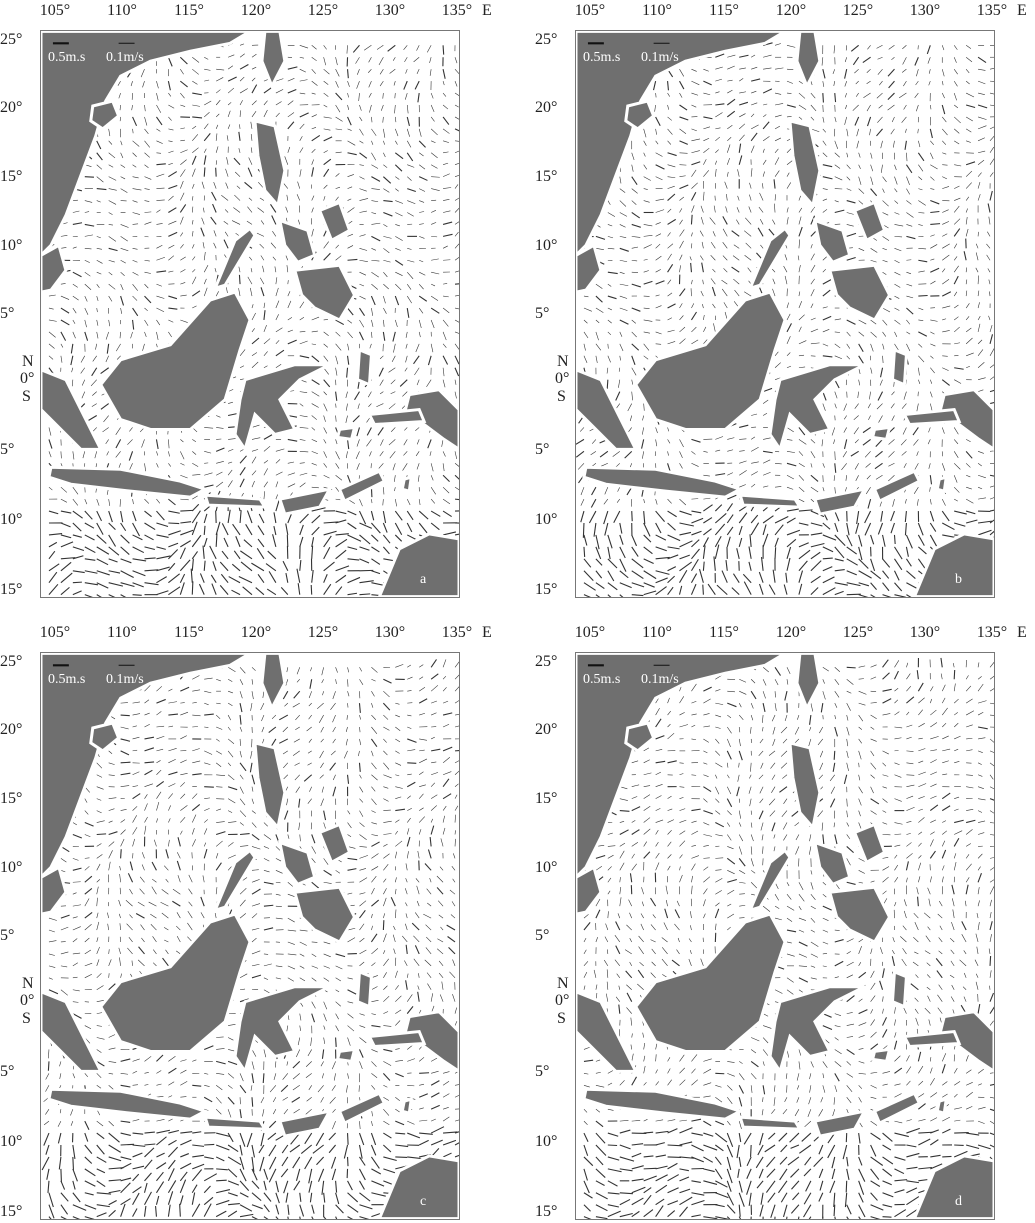 The height and width of the screenshot is (1223, 1035). Describe the element at coordinates (542, 449) in the screenshot. I see `lat-tick: 5°` at that location.